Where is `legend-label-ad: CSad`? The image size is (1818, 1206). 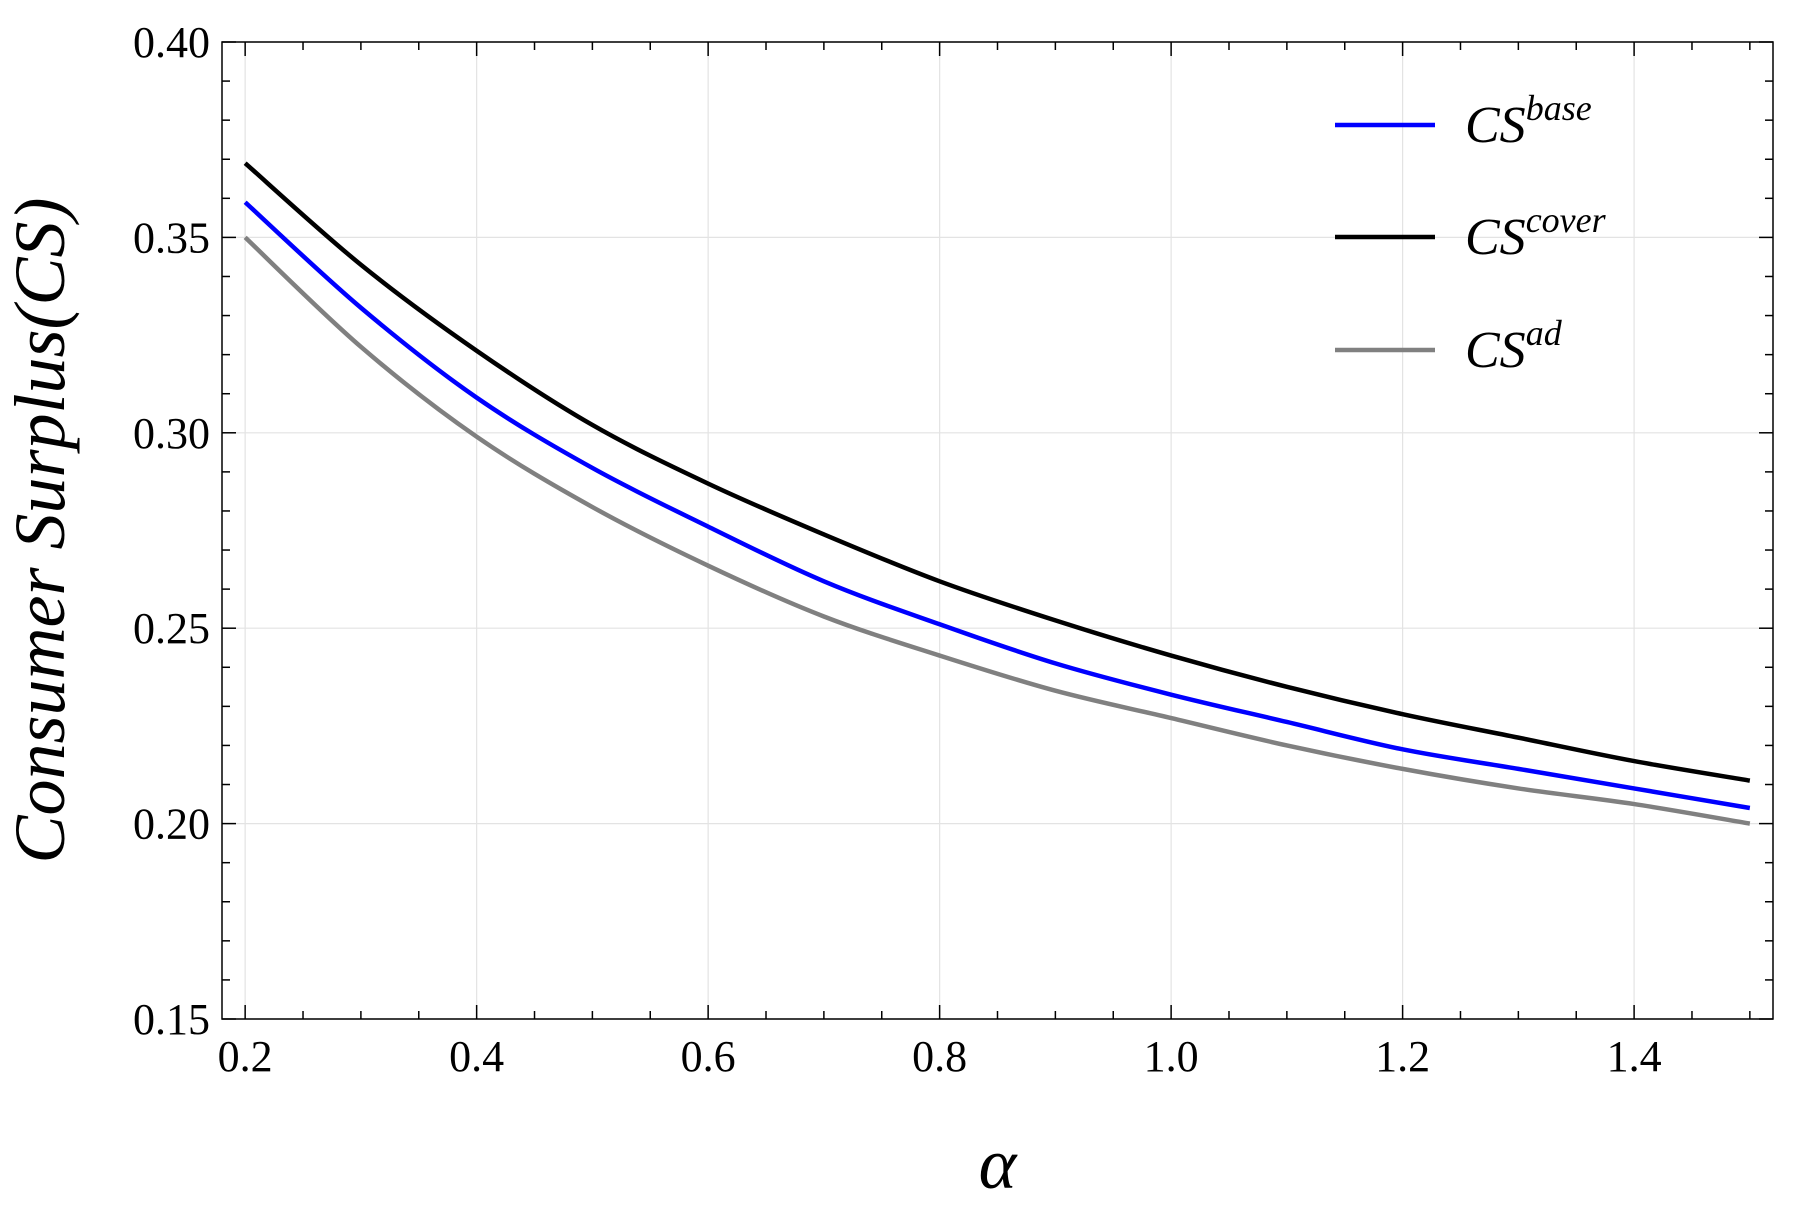 legend-label-ad: CSad is located at coordinates (1514, 346).